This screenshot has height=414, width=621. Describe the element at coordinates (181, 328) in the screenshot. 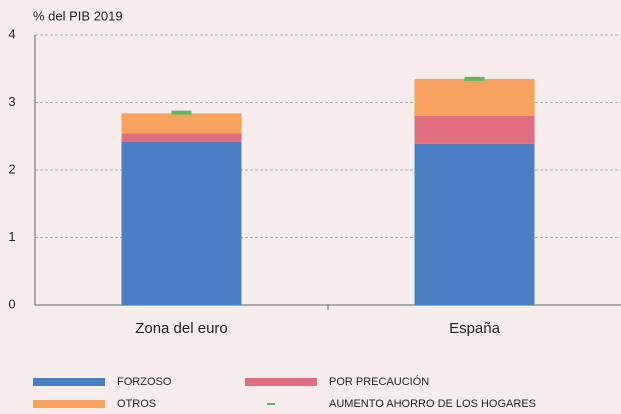

I see `x-tick-label: Zona del euro` at that location.